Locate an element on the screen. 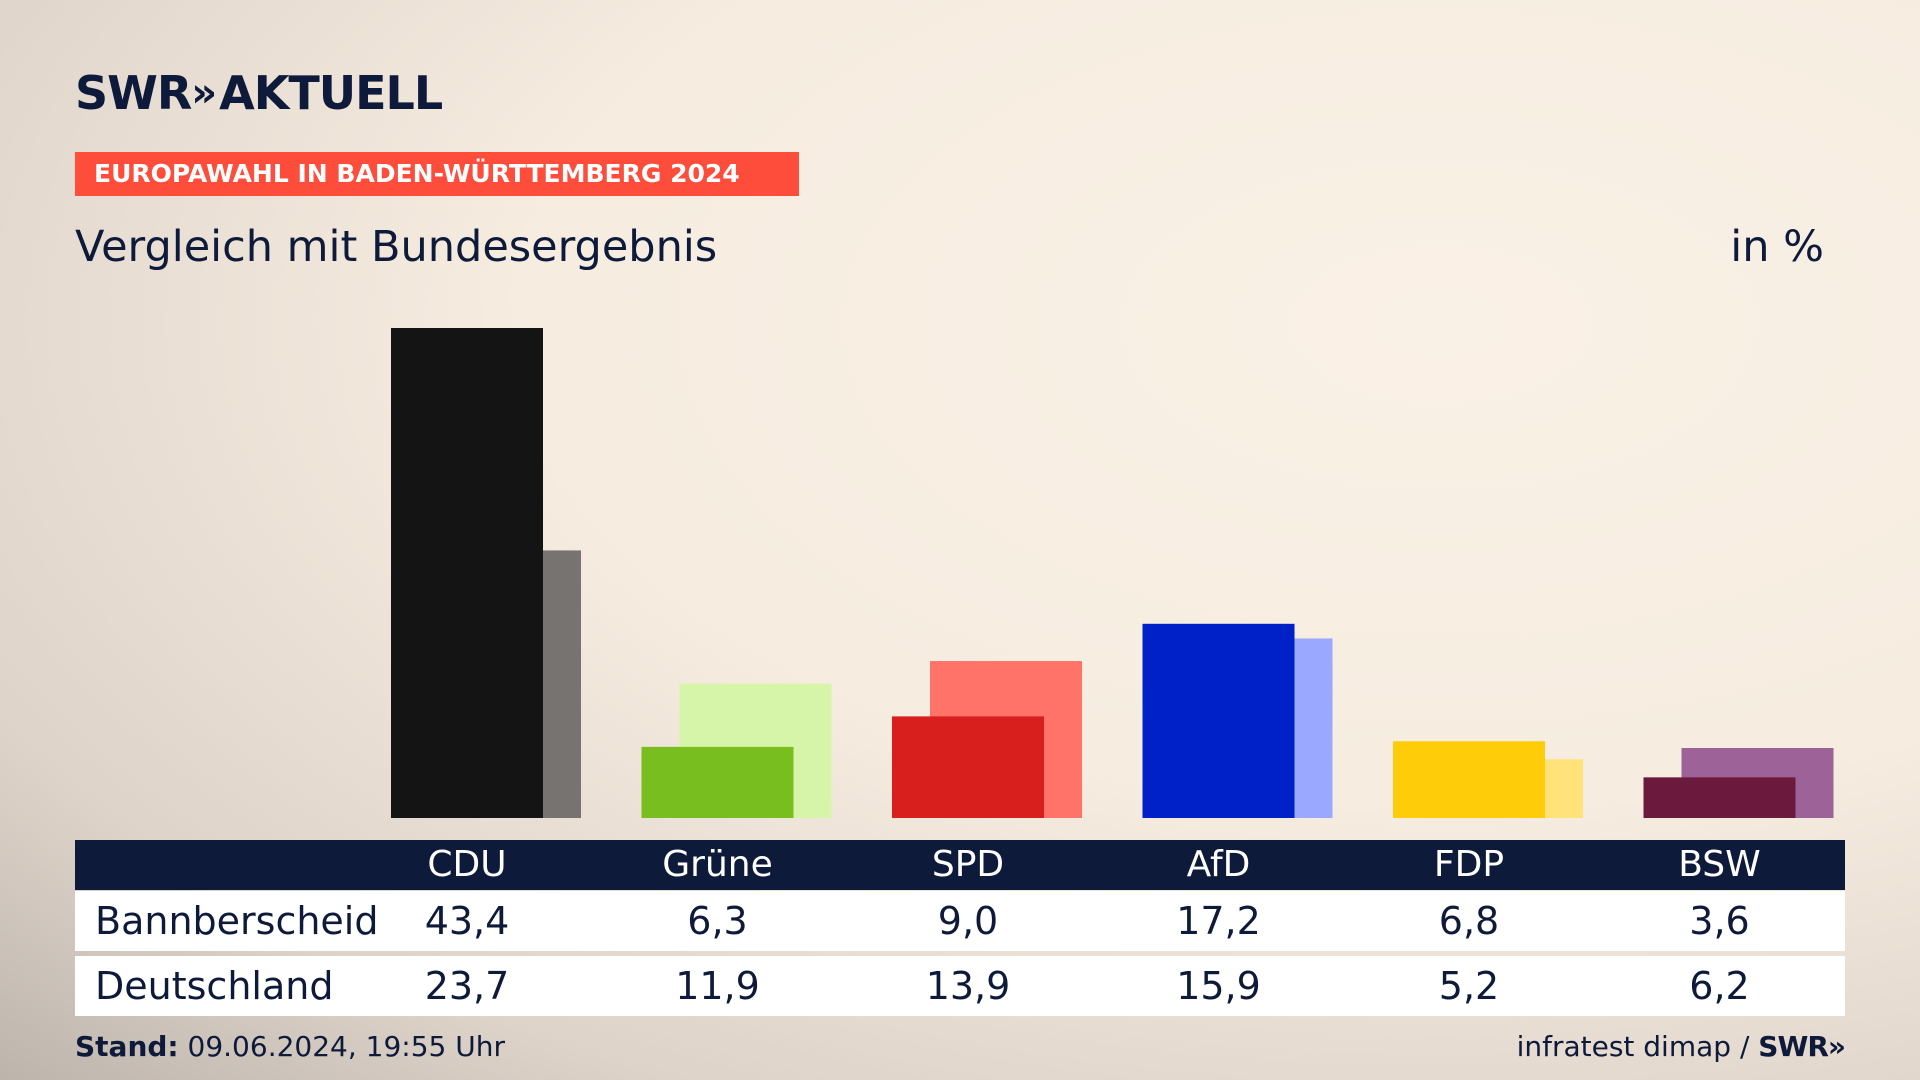 The width and height of the screenshot is (1920, 1080). header-grüne: Grüne is located at coordinates (717, 864).